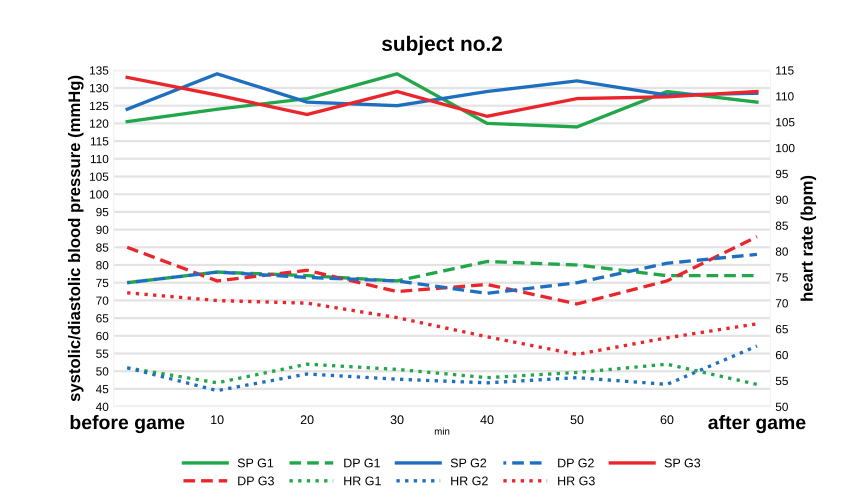 The image size is (842, 502). Describe the element at coordinates (782, 329) in the screenshot. I see `y2-tick-label: 65` at that location.